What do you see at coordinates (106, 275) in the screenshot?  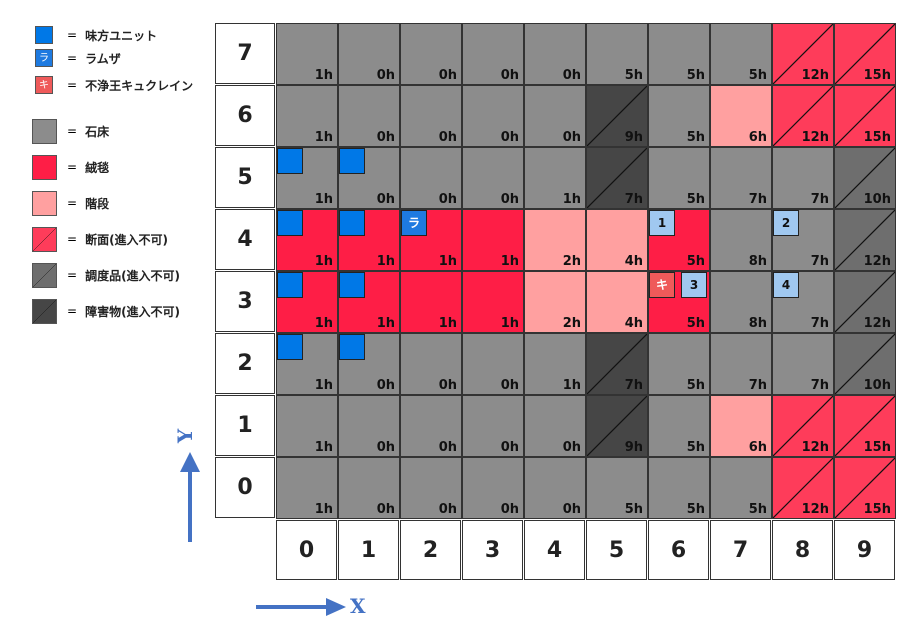 I see `legend-item-furniture: = 調度品(進入不可)` at bounding box center [106, 275].